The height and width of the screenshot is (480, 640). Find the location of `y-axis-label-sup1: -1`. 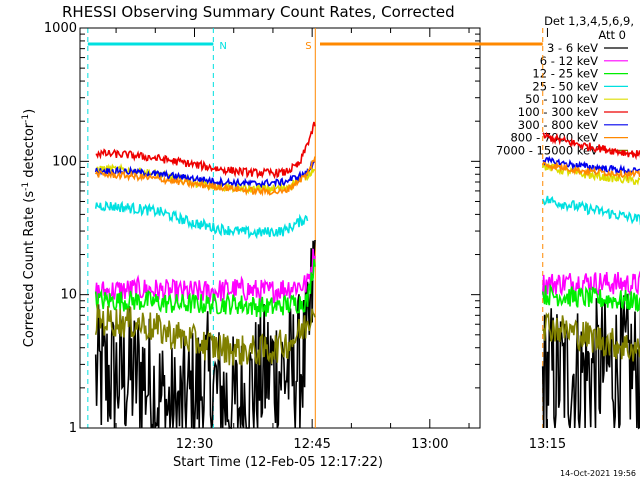

y-axis-label-sup1: -1 is located at coordinates (26, 186).